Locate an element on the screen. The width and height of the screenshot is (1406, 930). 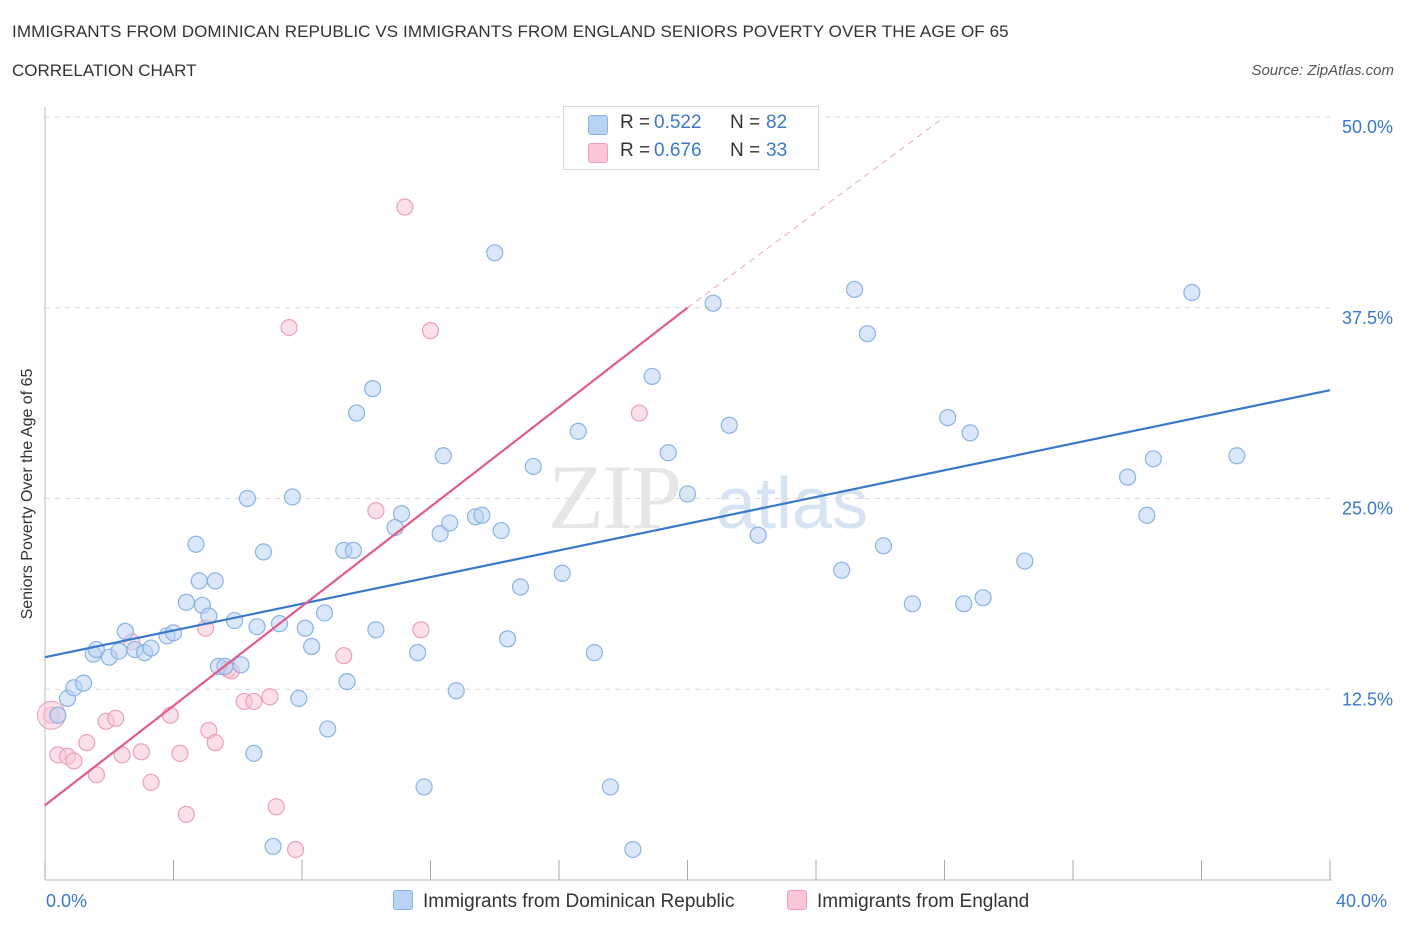
y-tick-label: 37.5% is located at coordinates (1367, 318).